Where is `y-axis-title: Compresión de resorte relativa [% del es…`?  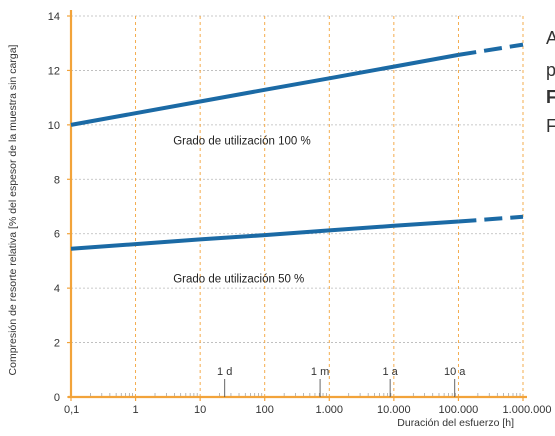
y-axis-title: Compresión de resorte relativa [% del es… is located at coordinates (13, 209).